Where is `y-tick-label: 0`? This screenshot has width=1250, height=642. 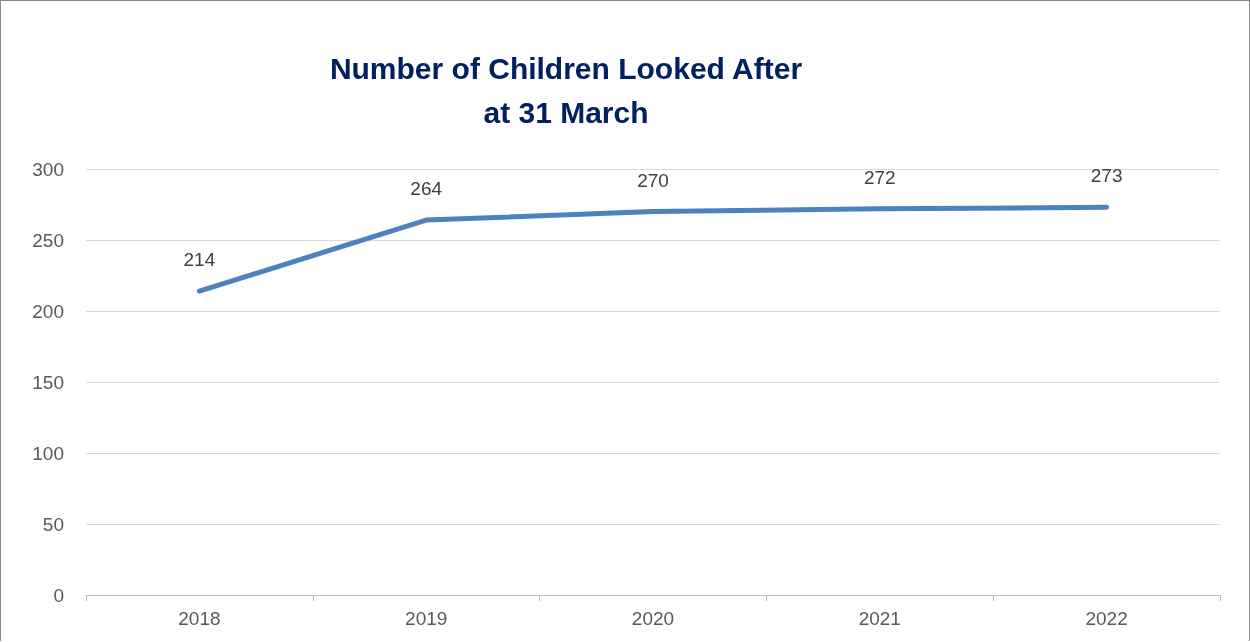 y-tick-label: 0 is located at coordinates (58, 595).